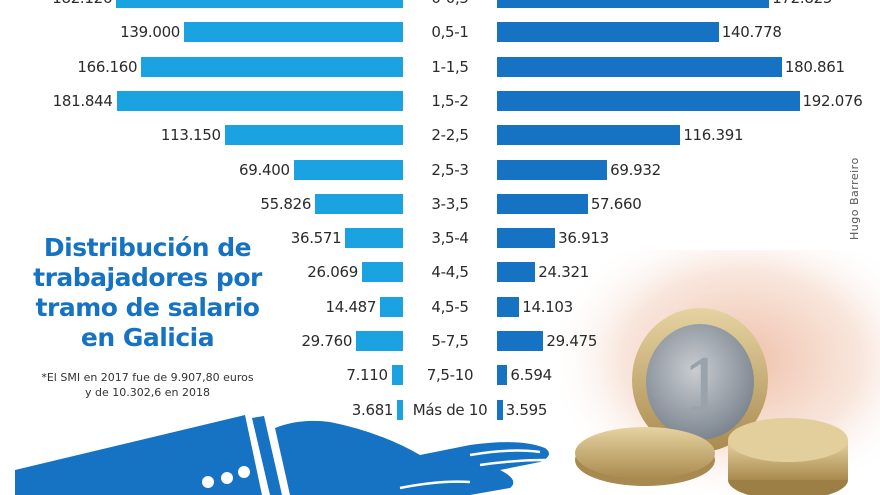 The image size is (880, 495). Describe the element at coordinates (450, 375) in the screenshot. I see `category-label: 7,5-10` at that location.